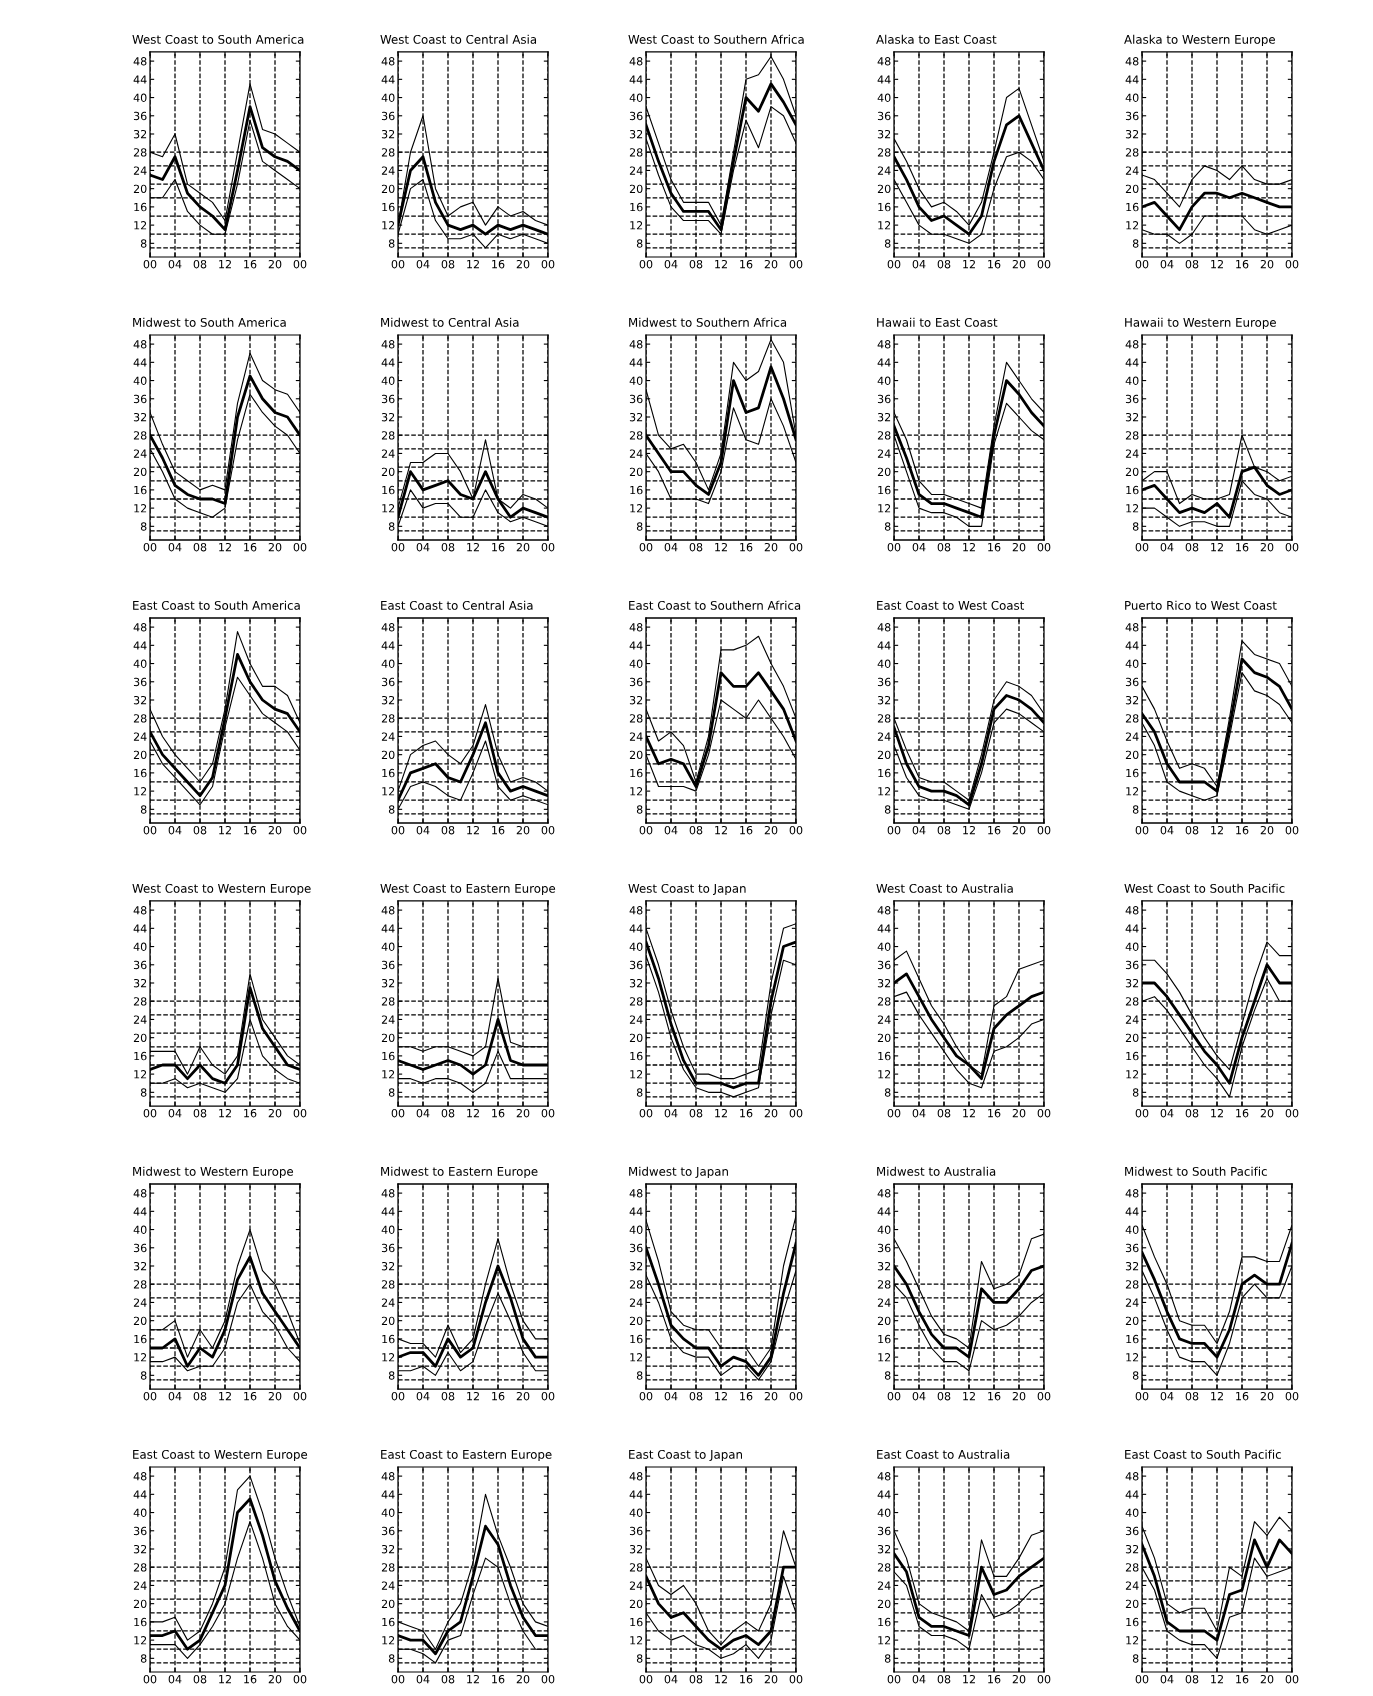  I want to click on chart-title: Alaska to East Coast, so click(936, 39).